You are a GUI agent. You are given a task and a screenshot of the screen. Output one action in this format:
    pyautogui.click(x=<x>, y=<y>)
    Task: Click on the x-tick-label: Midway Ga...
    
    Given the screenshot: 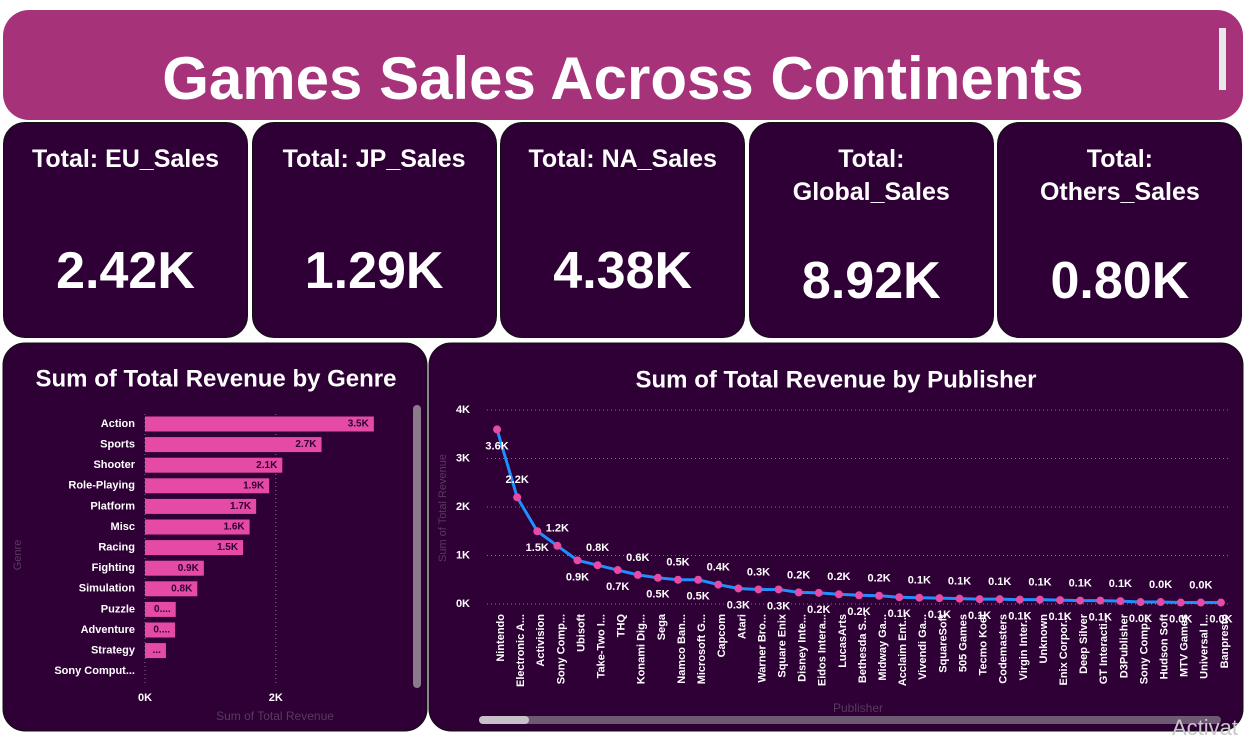 What is the action you would take?
    pyautogui.click(x=883, y=647)
    